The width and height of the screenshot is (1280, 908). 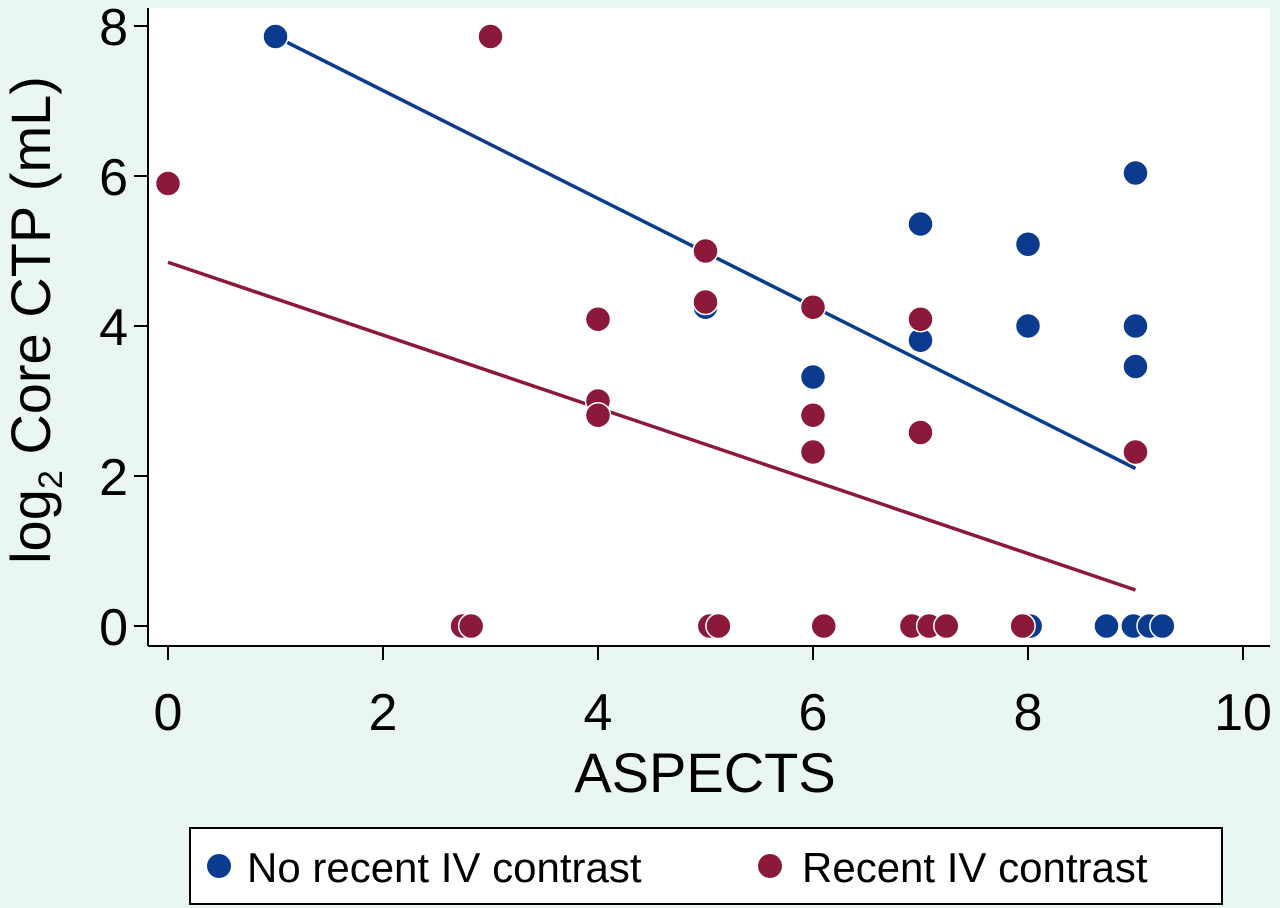 I want to click on x-tick-label: 6, so click(x=813, y=713).